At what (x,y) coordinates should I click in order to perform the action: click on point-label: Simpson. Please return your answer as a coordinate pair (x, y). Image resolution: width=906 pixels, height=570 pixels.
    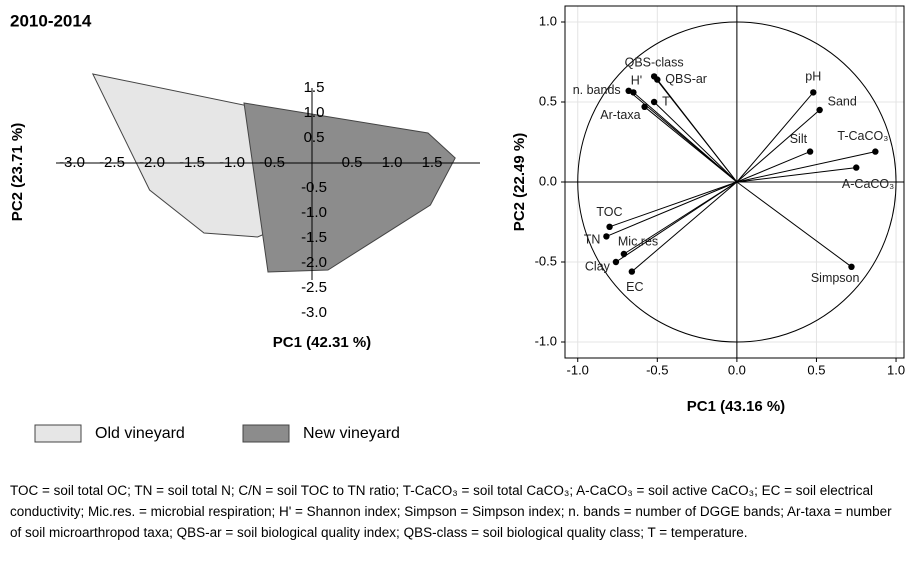
    Looking at the image, I should click on (835, 278).